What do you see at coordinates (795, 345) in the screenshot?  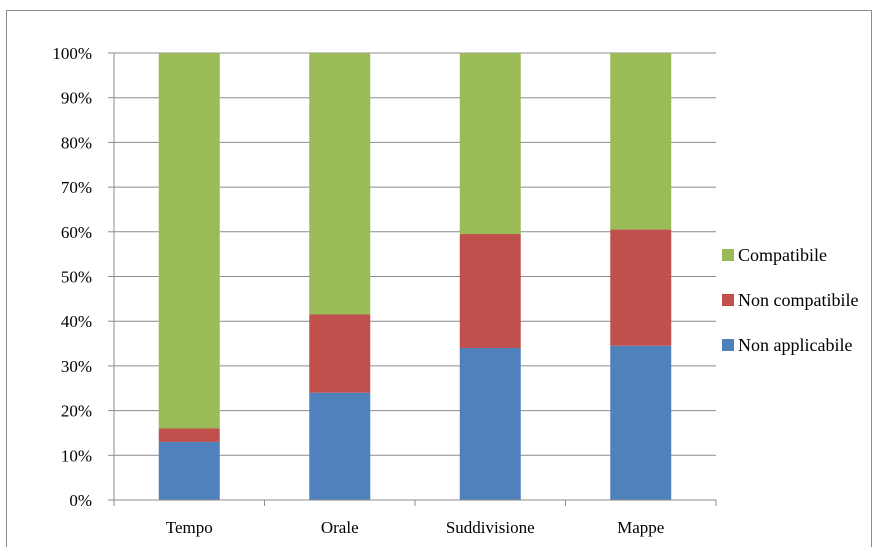 I see `legend-label: Non applicabile` at bounding box center [795, 345].